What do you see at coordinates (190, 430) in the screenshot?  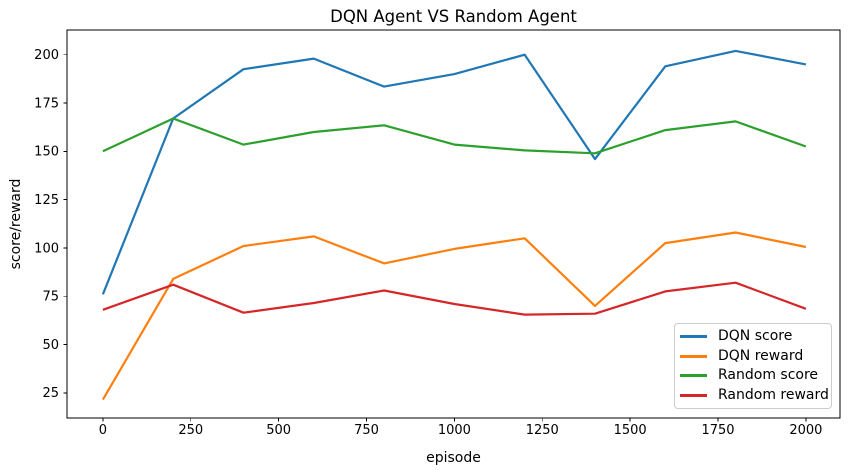 I see `x-tick-label: 250` at bounding box center [190, 430].